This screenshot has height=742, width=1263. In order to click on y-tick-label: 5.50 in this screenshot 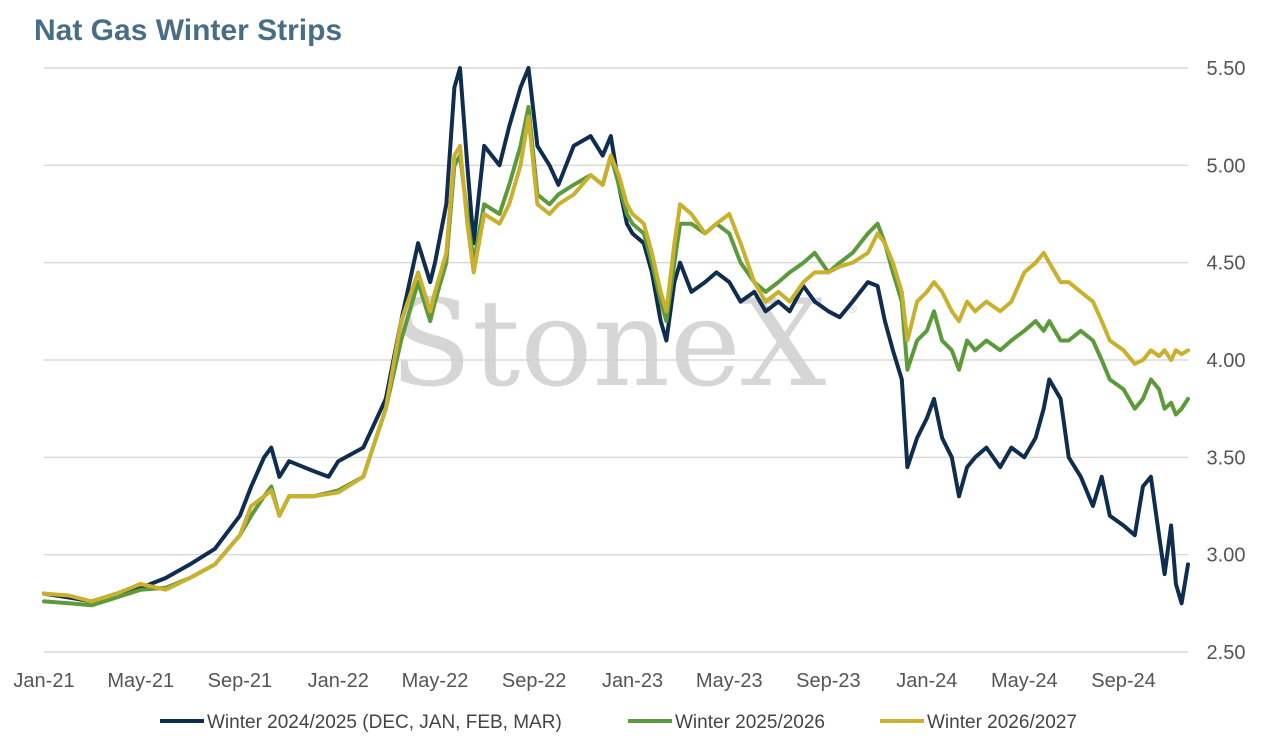, I will do `click(1226, 69)`.